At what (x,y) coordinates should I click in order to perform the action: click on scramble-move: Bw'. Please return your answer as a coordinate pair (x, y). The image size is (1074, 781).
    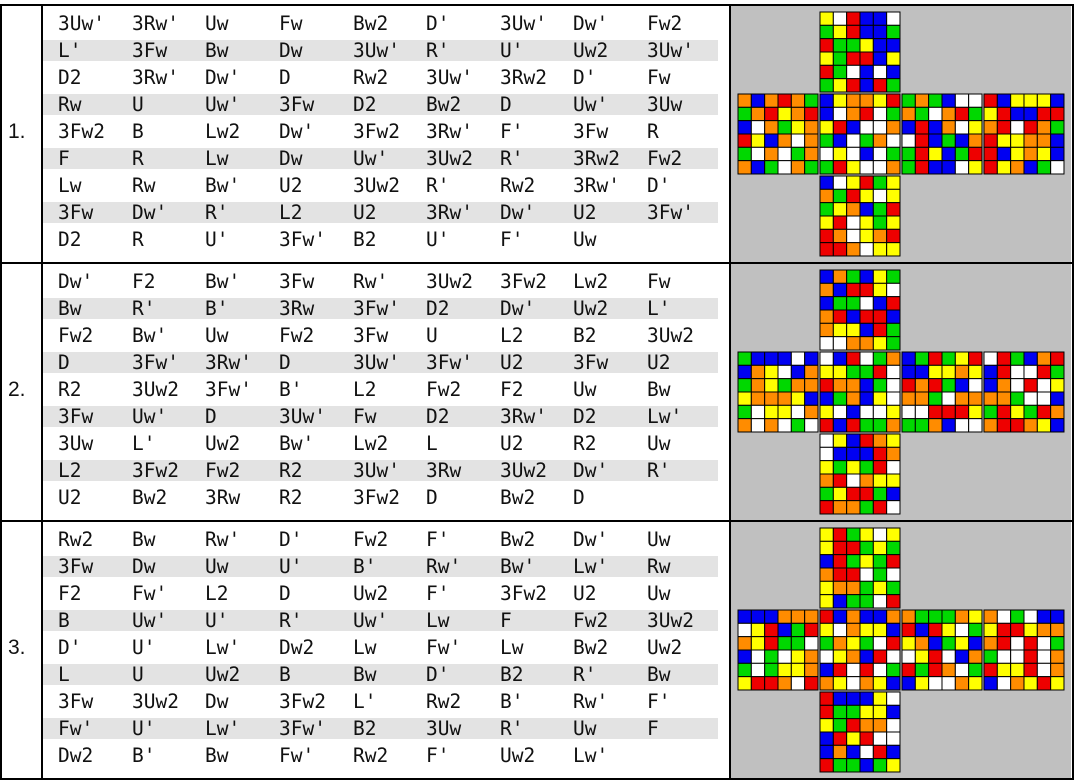
    Looking at the image, I should click on (223, 185).